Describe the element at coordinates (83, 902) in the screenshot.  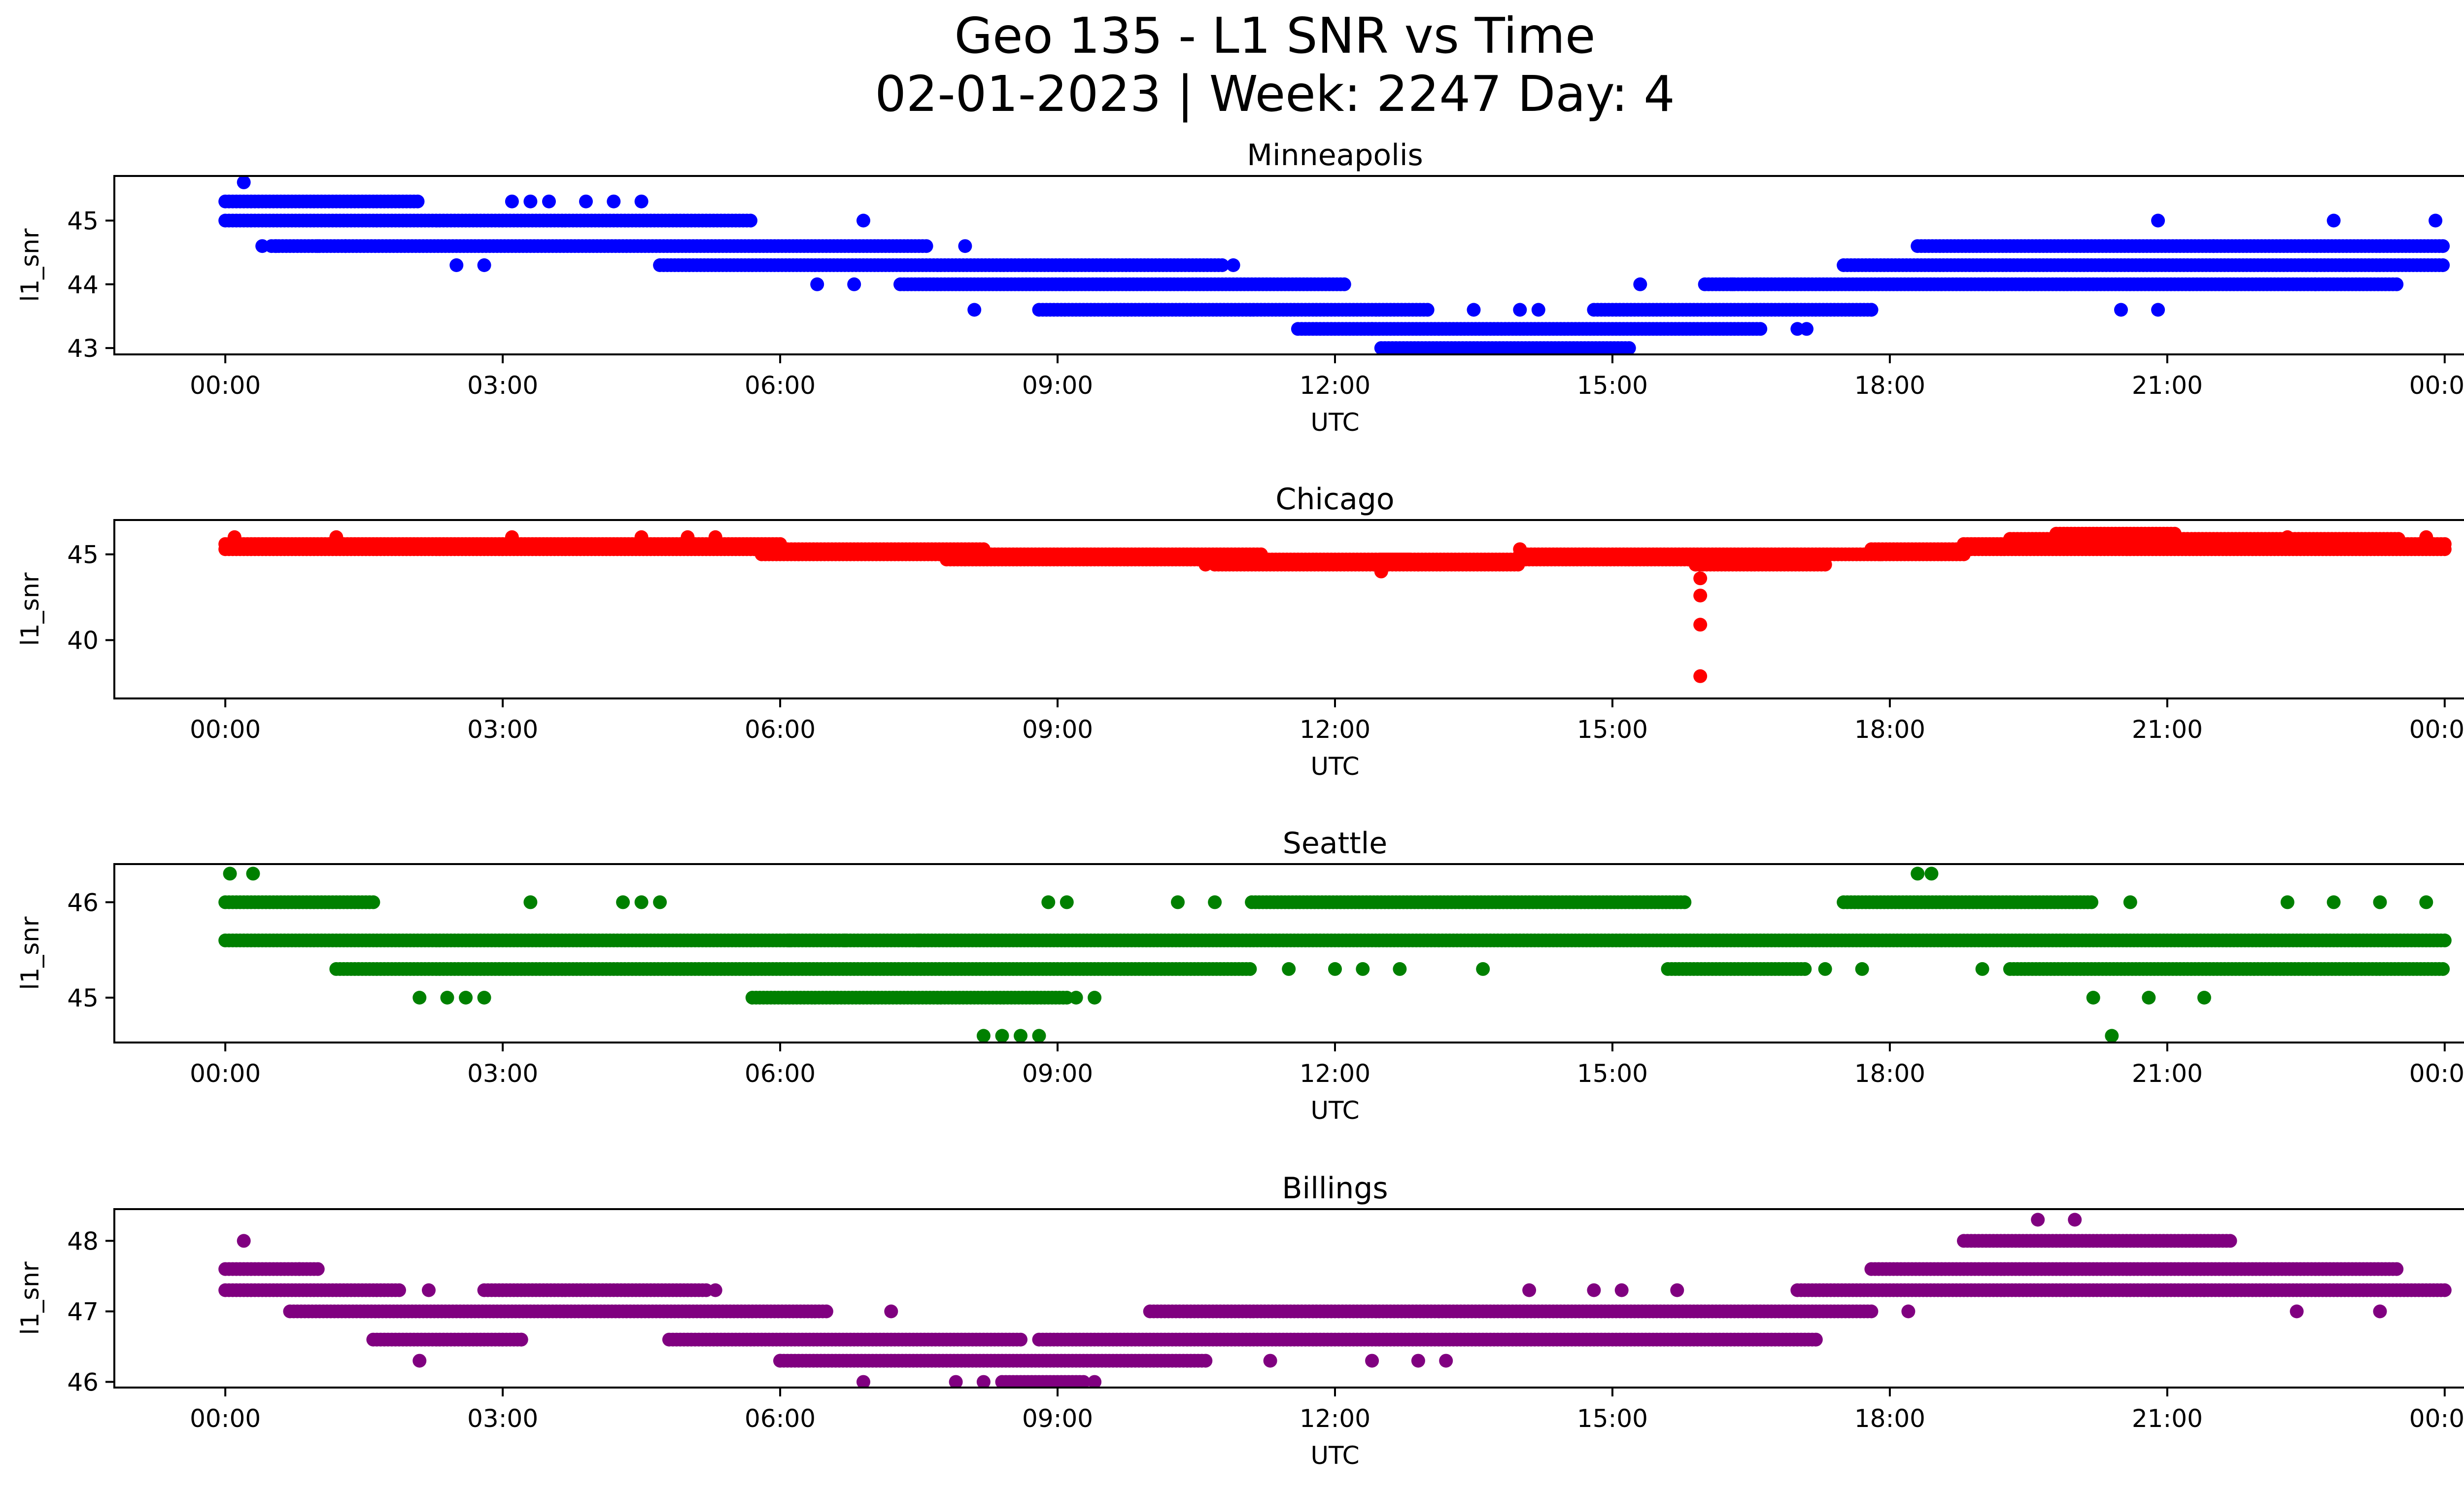
I see `y-tick-label: 46` at that location.